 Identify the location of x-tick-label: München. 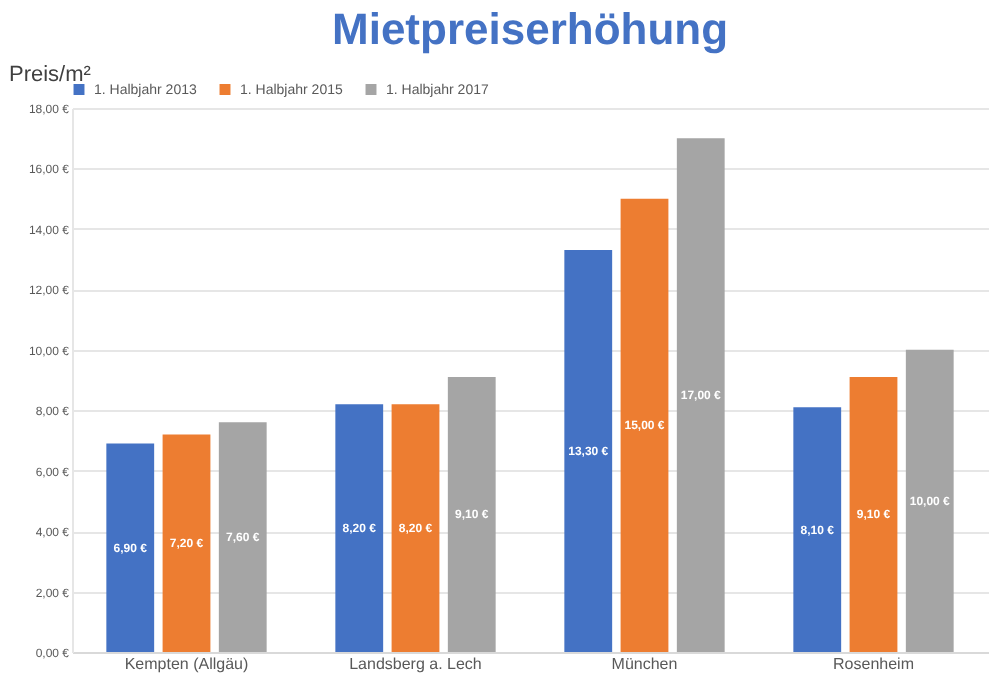
(644, 664).